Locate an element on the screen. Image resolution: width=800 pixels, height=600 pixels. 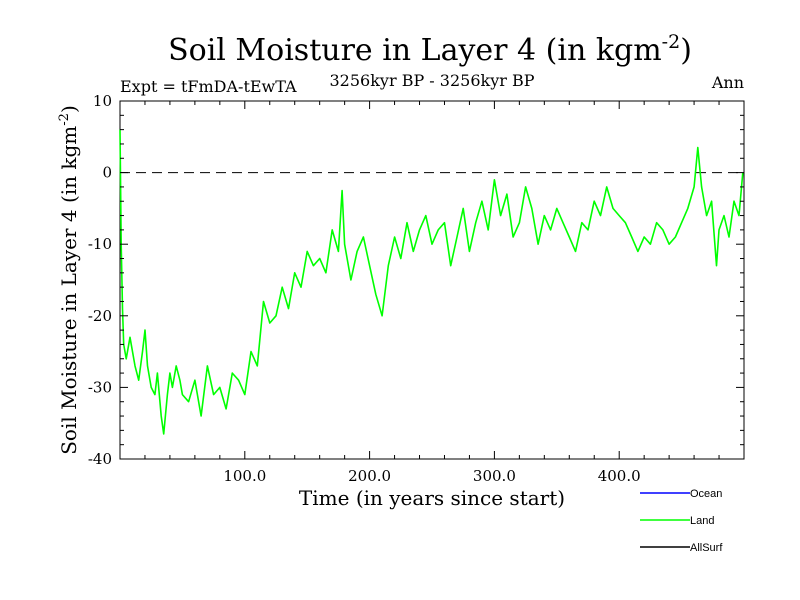
experiment-label: Expt = tFmDA-tEwTA is located at coordinates (208, 86).